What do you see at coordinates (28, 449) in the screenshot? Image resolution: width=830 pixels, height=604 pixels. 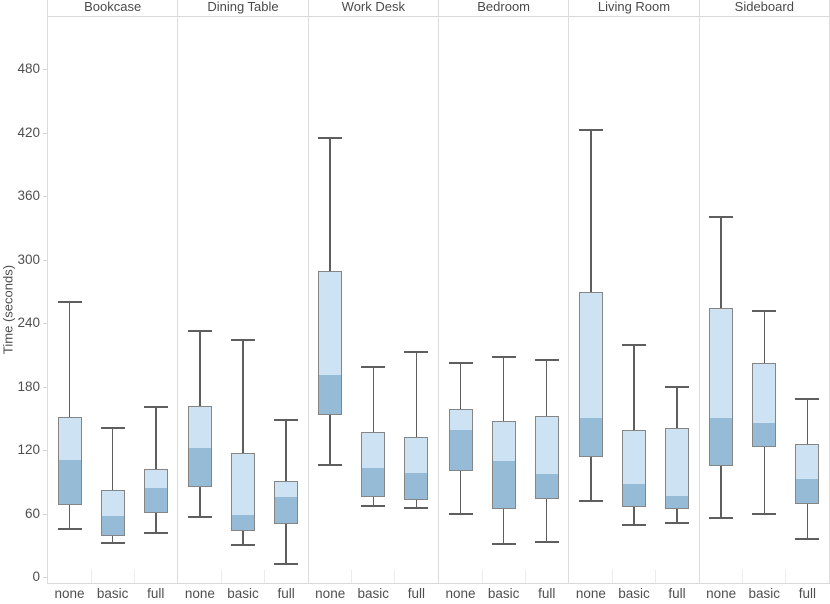 I see `y-tick-label: 120` at bounding box center [28, 449].